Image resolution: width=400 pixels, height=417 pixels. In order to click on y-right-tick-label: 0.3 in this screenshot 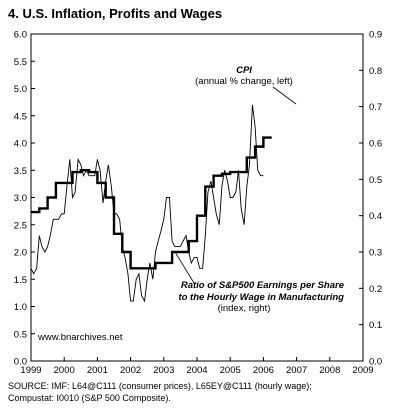, I will do `click(375, 253)`.